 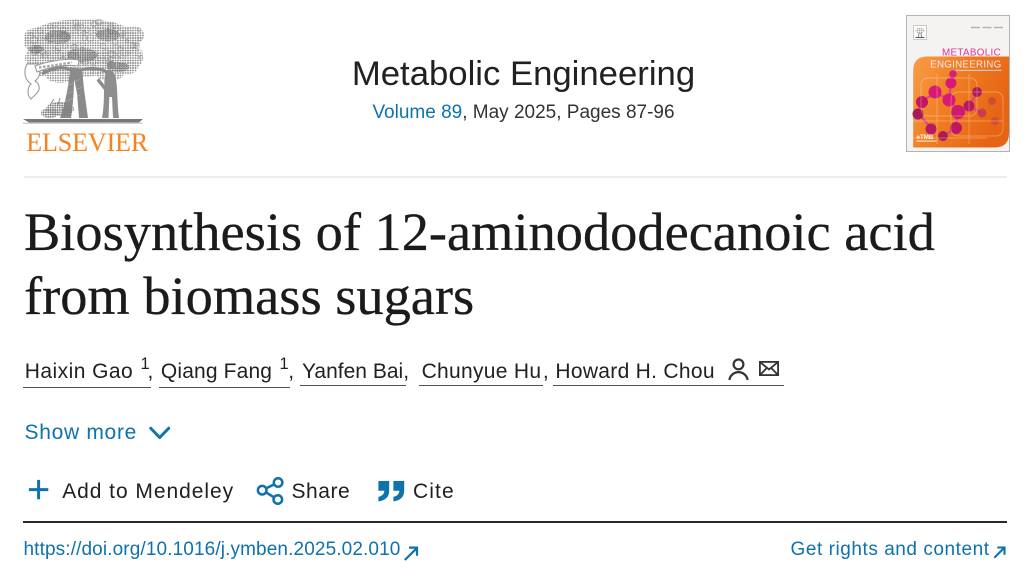 I want to click on svg-text: eTMB, so click(x=925, y=137).